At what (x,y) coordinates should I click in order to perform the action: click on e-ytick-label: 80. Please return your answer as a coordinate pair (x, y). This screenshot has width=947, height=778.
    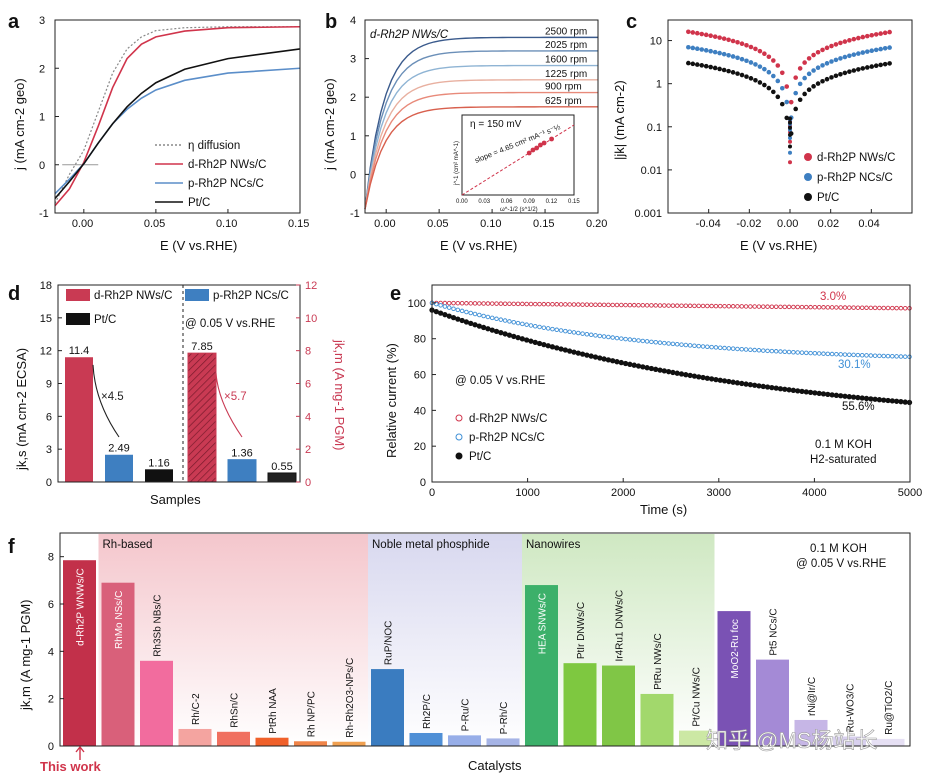
    Looking at the image, I should click on (420, 340).